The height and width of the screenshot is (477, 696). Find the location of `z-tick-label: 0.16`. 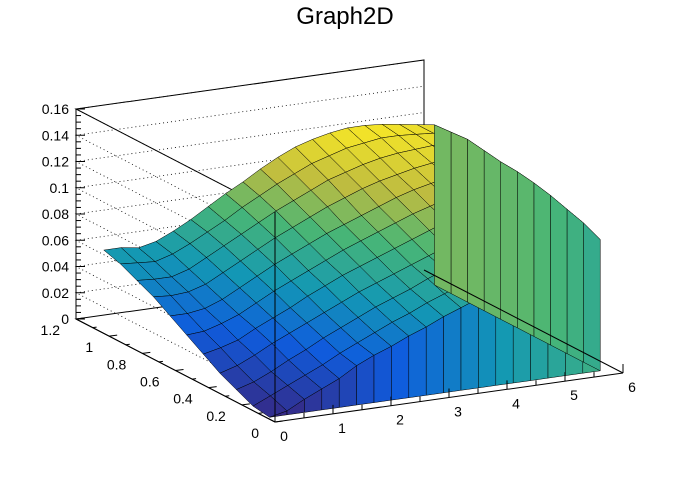

z-tick-label: 0.16 is located at coordinates (55, 109).